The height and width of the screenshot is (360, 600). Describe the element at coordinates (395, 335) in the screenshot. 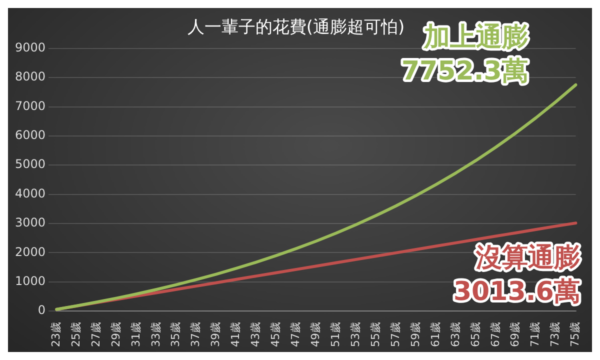

I see `x-tick-label: 57歲` at that location.